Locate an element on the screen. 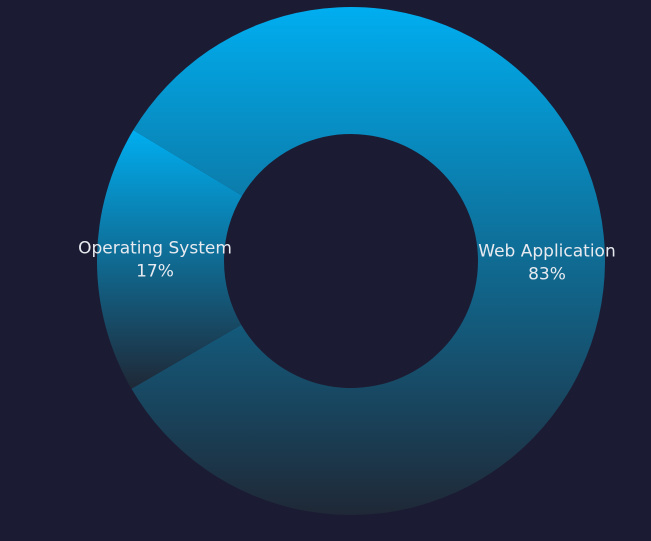 The height and width of the screenshot is (541, 651). slice-value-label: 17% is located at coordinates (155, 272).